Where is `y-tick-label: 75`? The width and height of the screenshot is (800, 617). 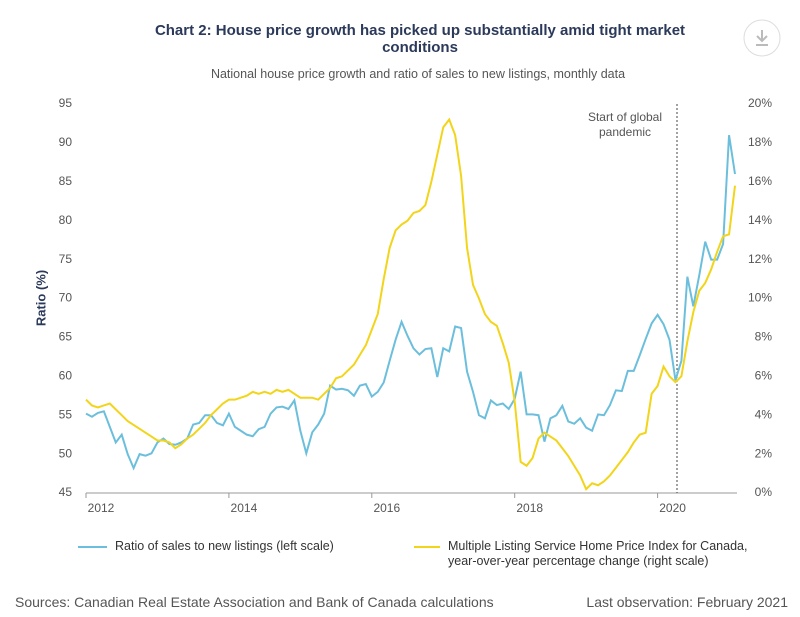 y-tick-label: 75 is located at coordinates (66, 259).